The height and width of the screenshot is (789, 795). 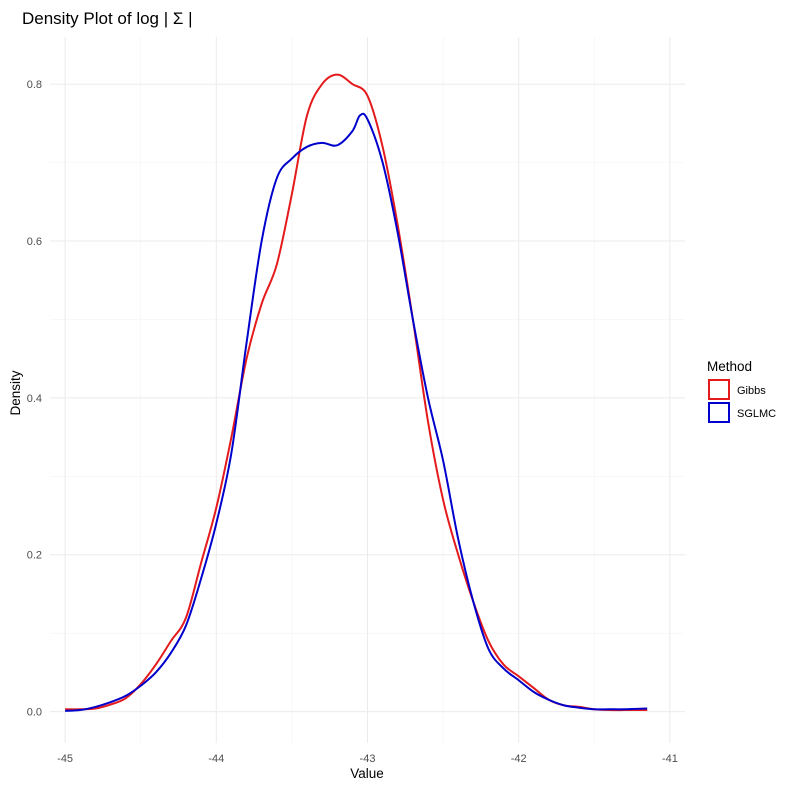 What do you see at coordinates (34, 242) in the screenshot?
I see `y-tick-label: 0.6` at bounding box center [34, 242].